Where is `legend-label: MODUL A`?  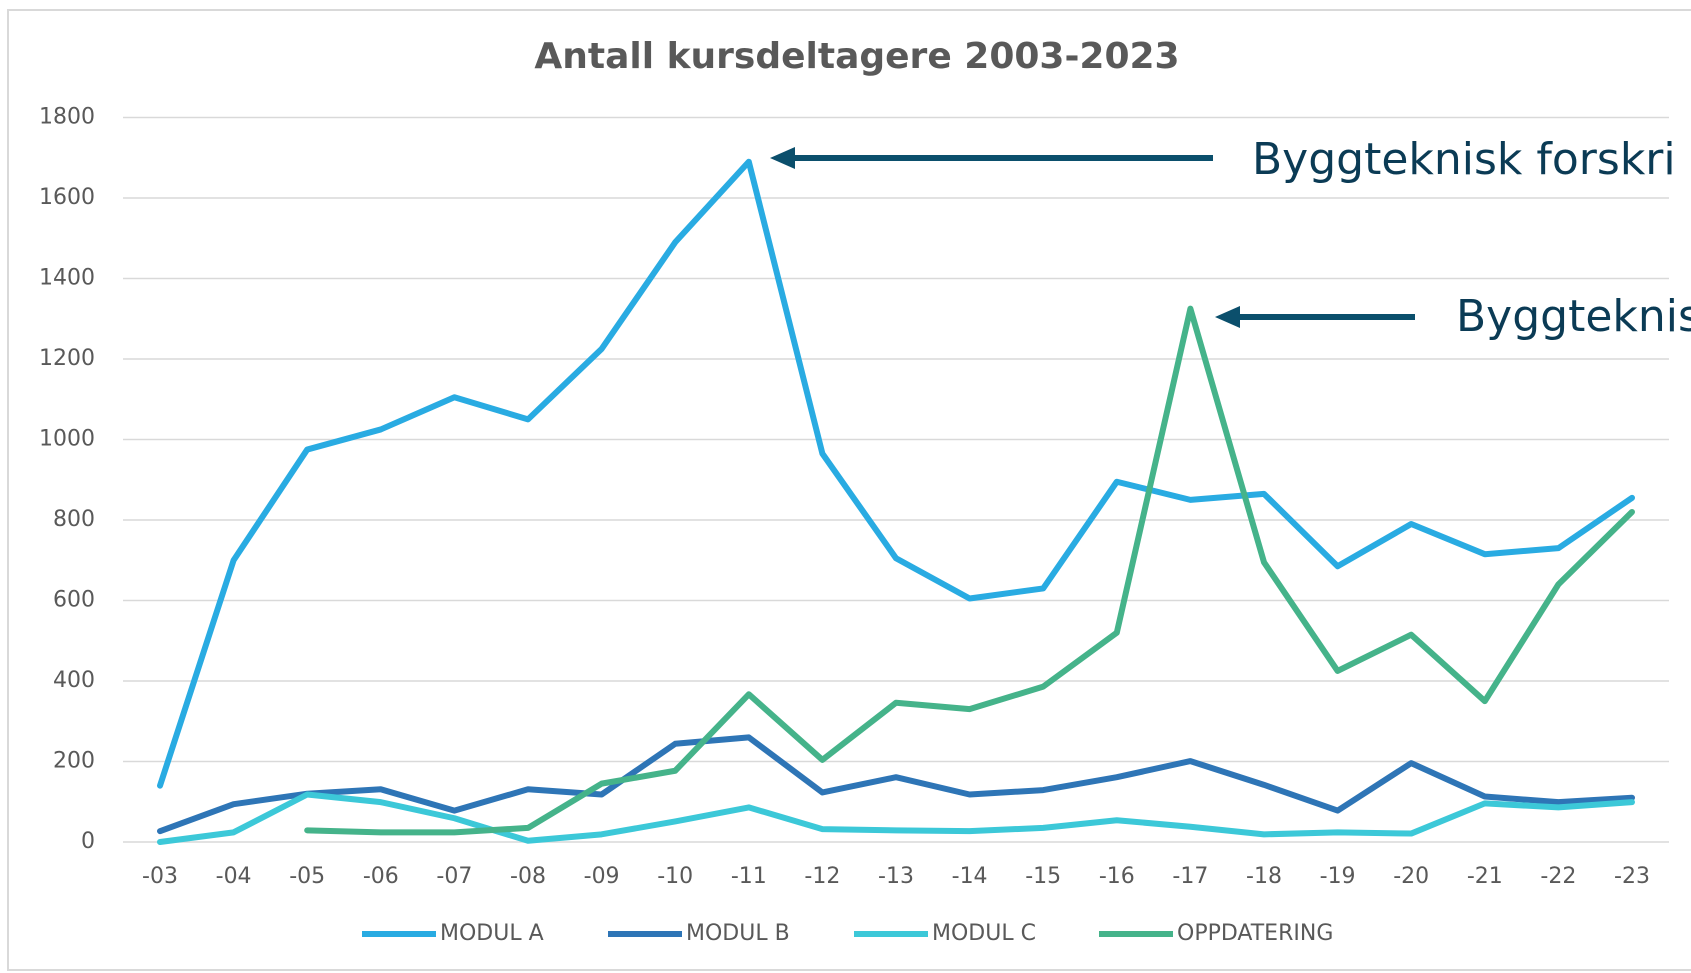
legend-label: MODUL A is located at coordinates (492, 933).